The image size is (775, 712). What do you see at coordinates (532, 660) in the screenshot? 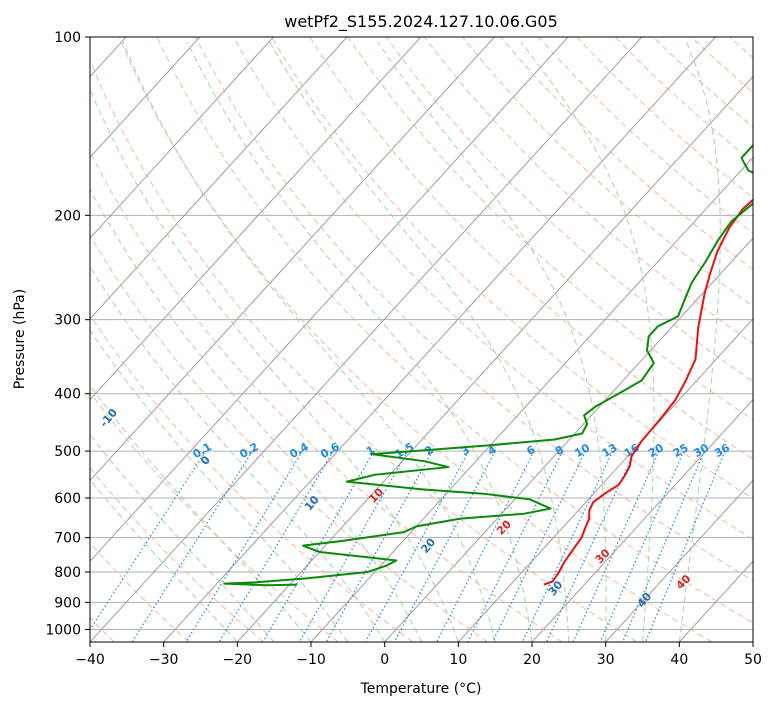
I see `x-tick-label: 20` at bounding box center [532, 660].